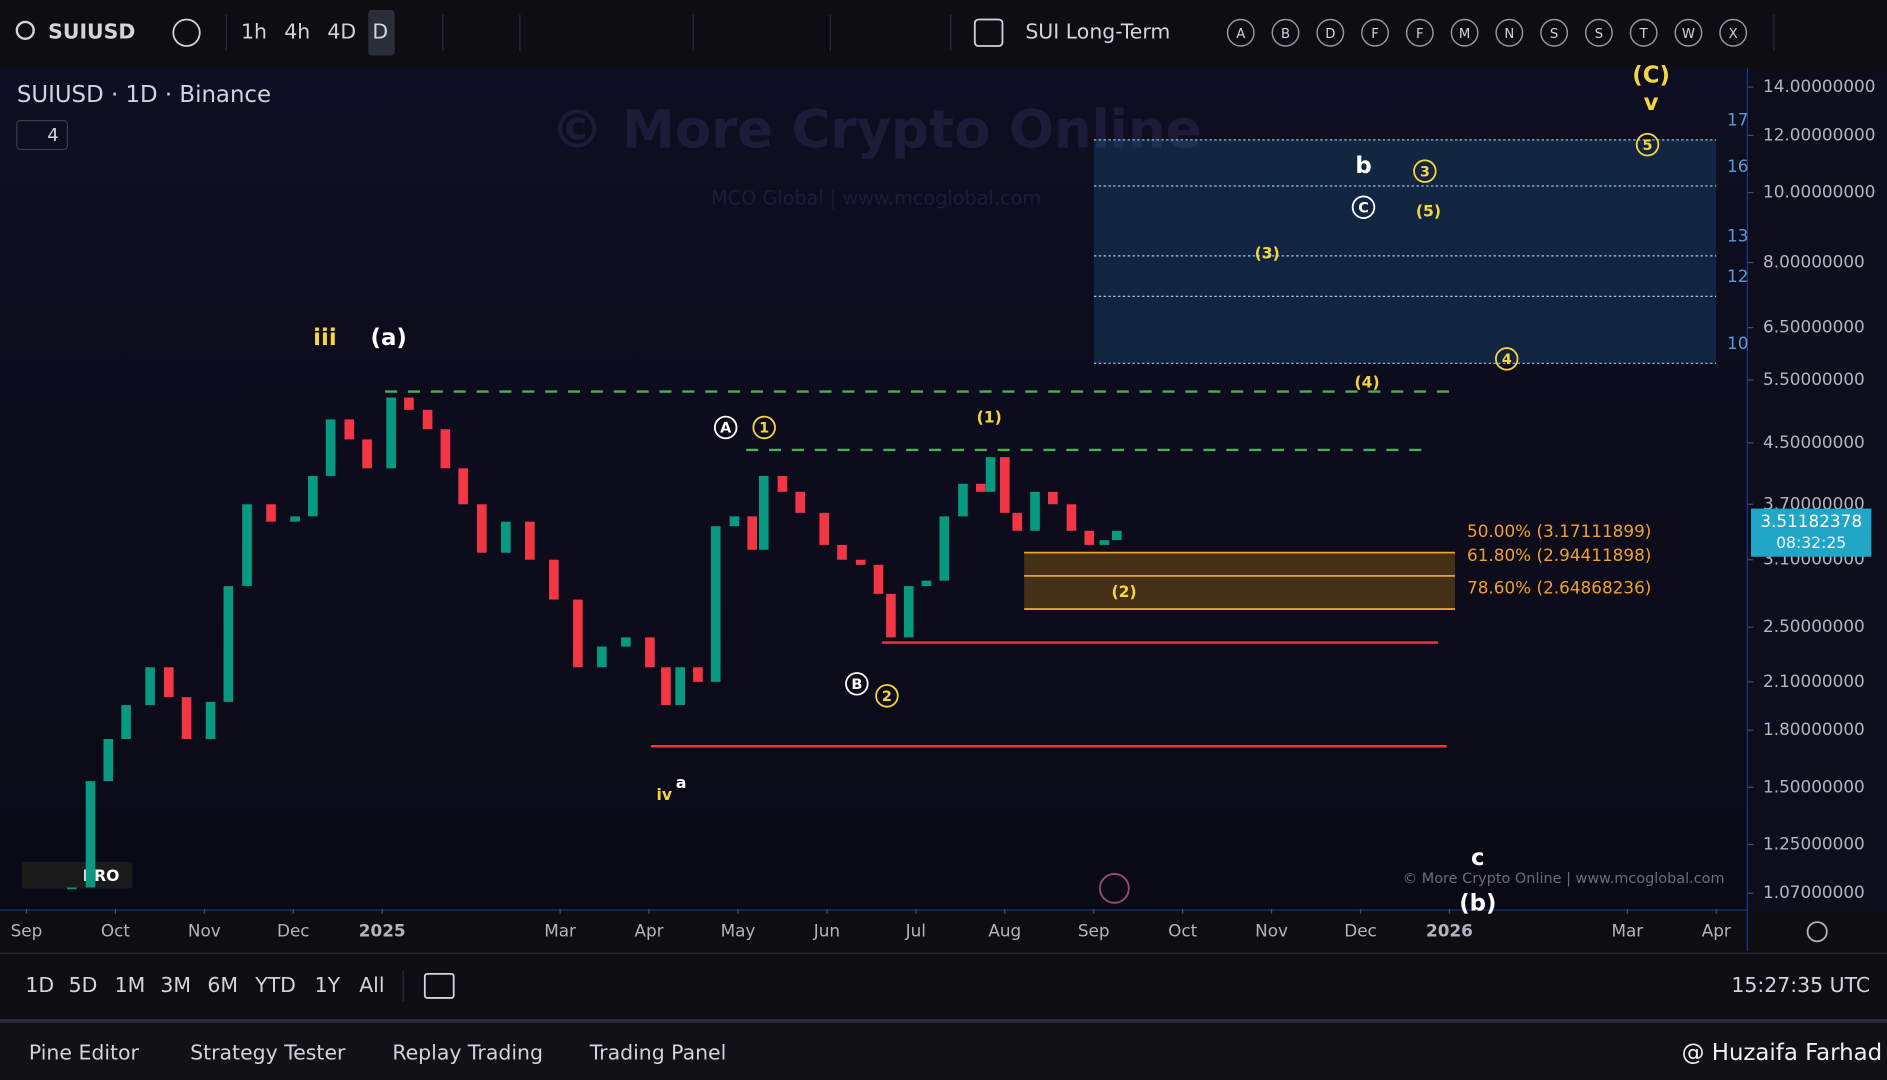  What do you see at coordinates (341, 32) in the screenshot?
I see `interval: 4D` at bounding box center [341, 32].